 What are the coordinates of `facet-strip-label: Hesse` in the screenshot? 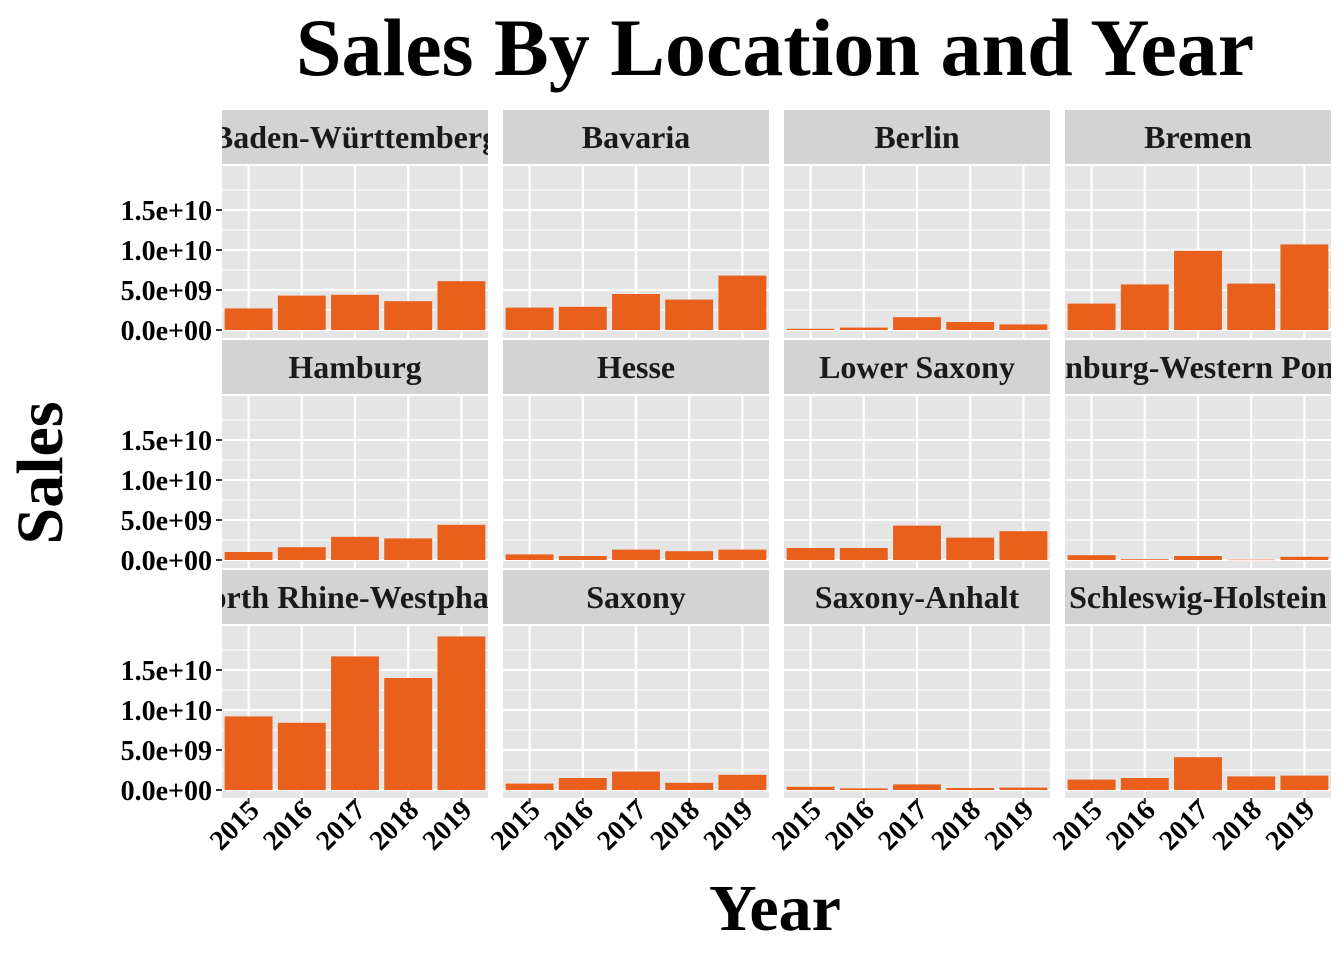 It's located at (636, 367).